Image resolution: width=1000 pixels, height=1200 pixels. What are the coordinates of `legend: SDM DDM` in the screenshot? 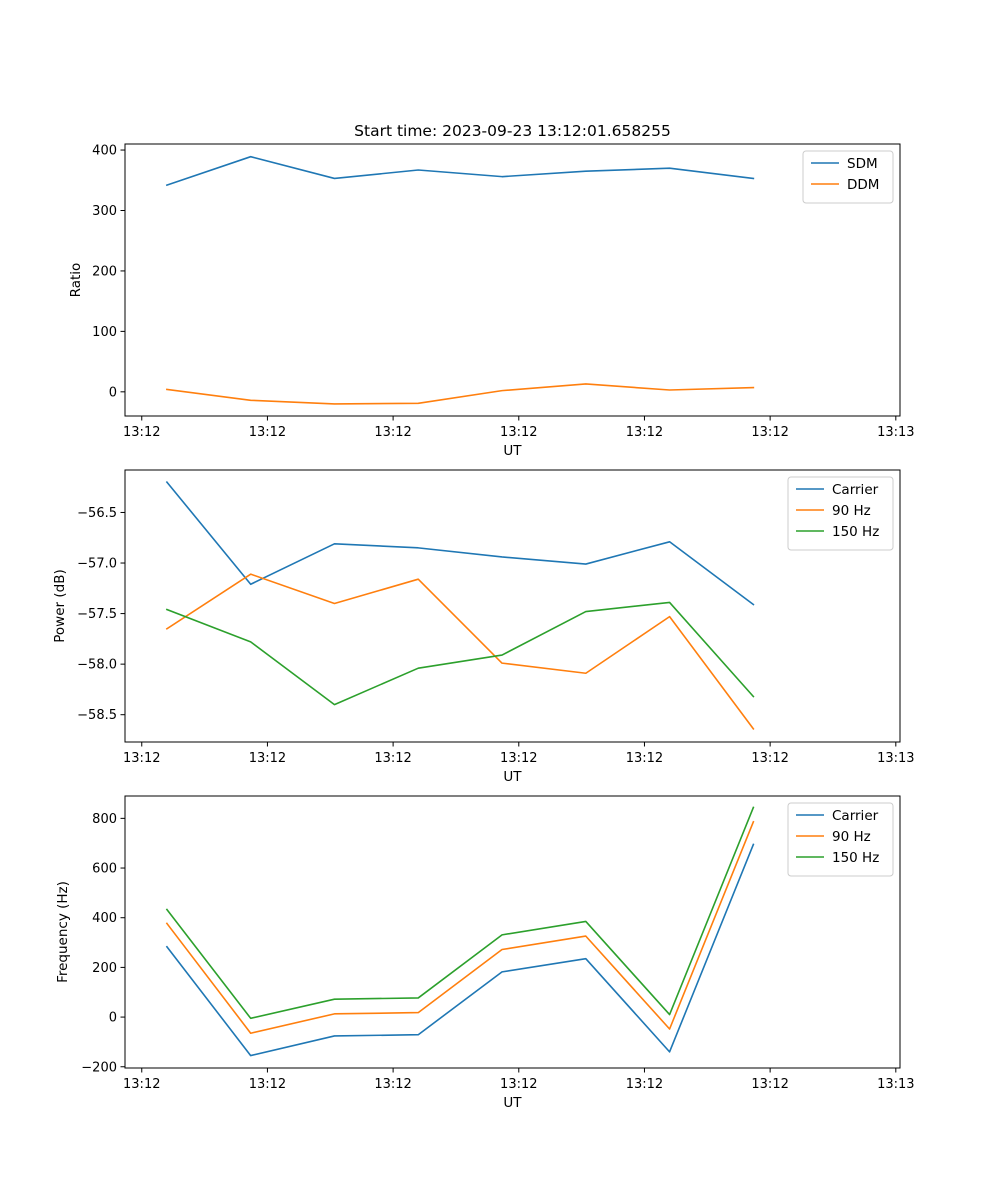 It's located at (848, 177).